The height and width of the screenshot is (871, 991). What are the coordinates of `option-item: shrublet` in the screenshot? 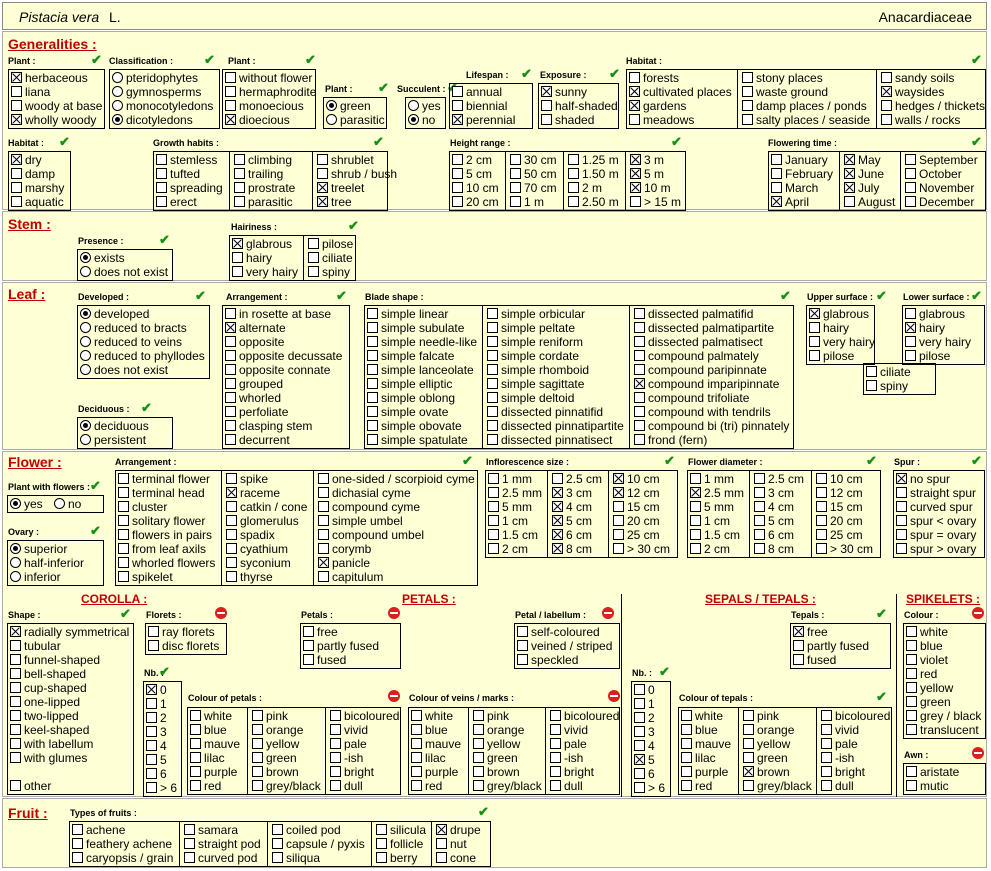 It's located at (345, 160).